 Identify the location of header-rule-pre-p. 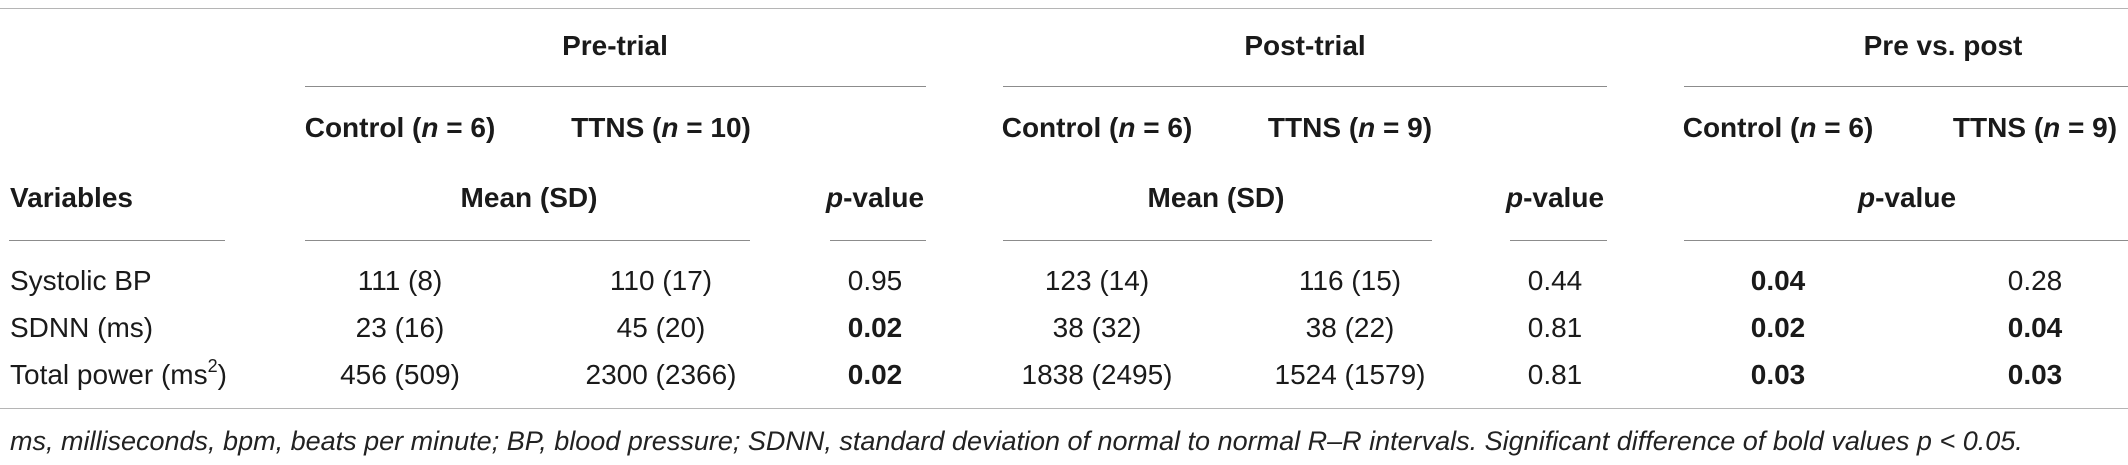
(878, 240).